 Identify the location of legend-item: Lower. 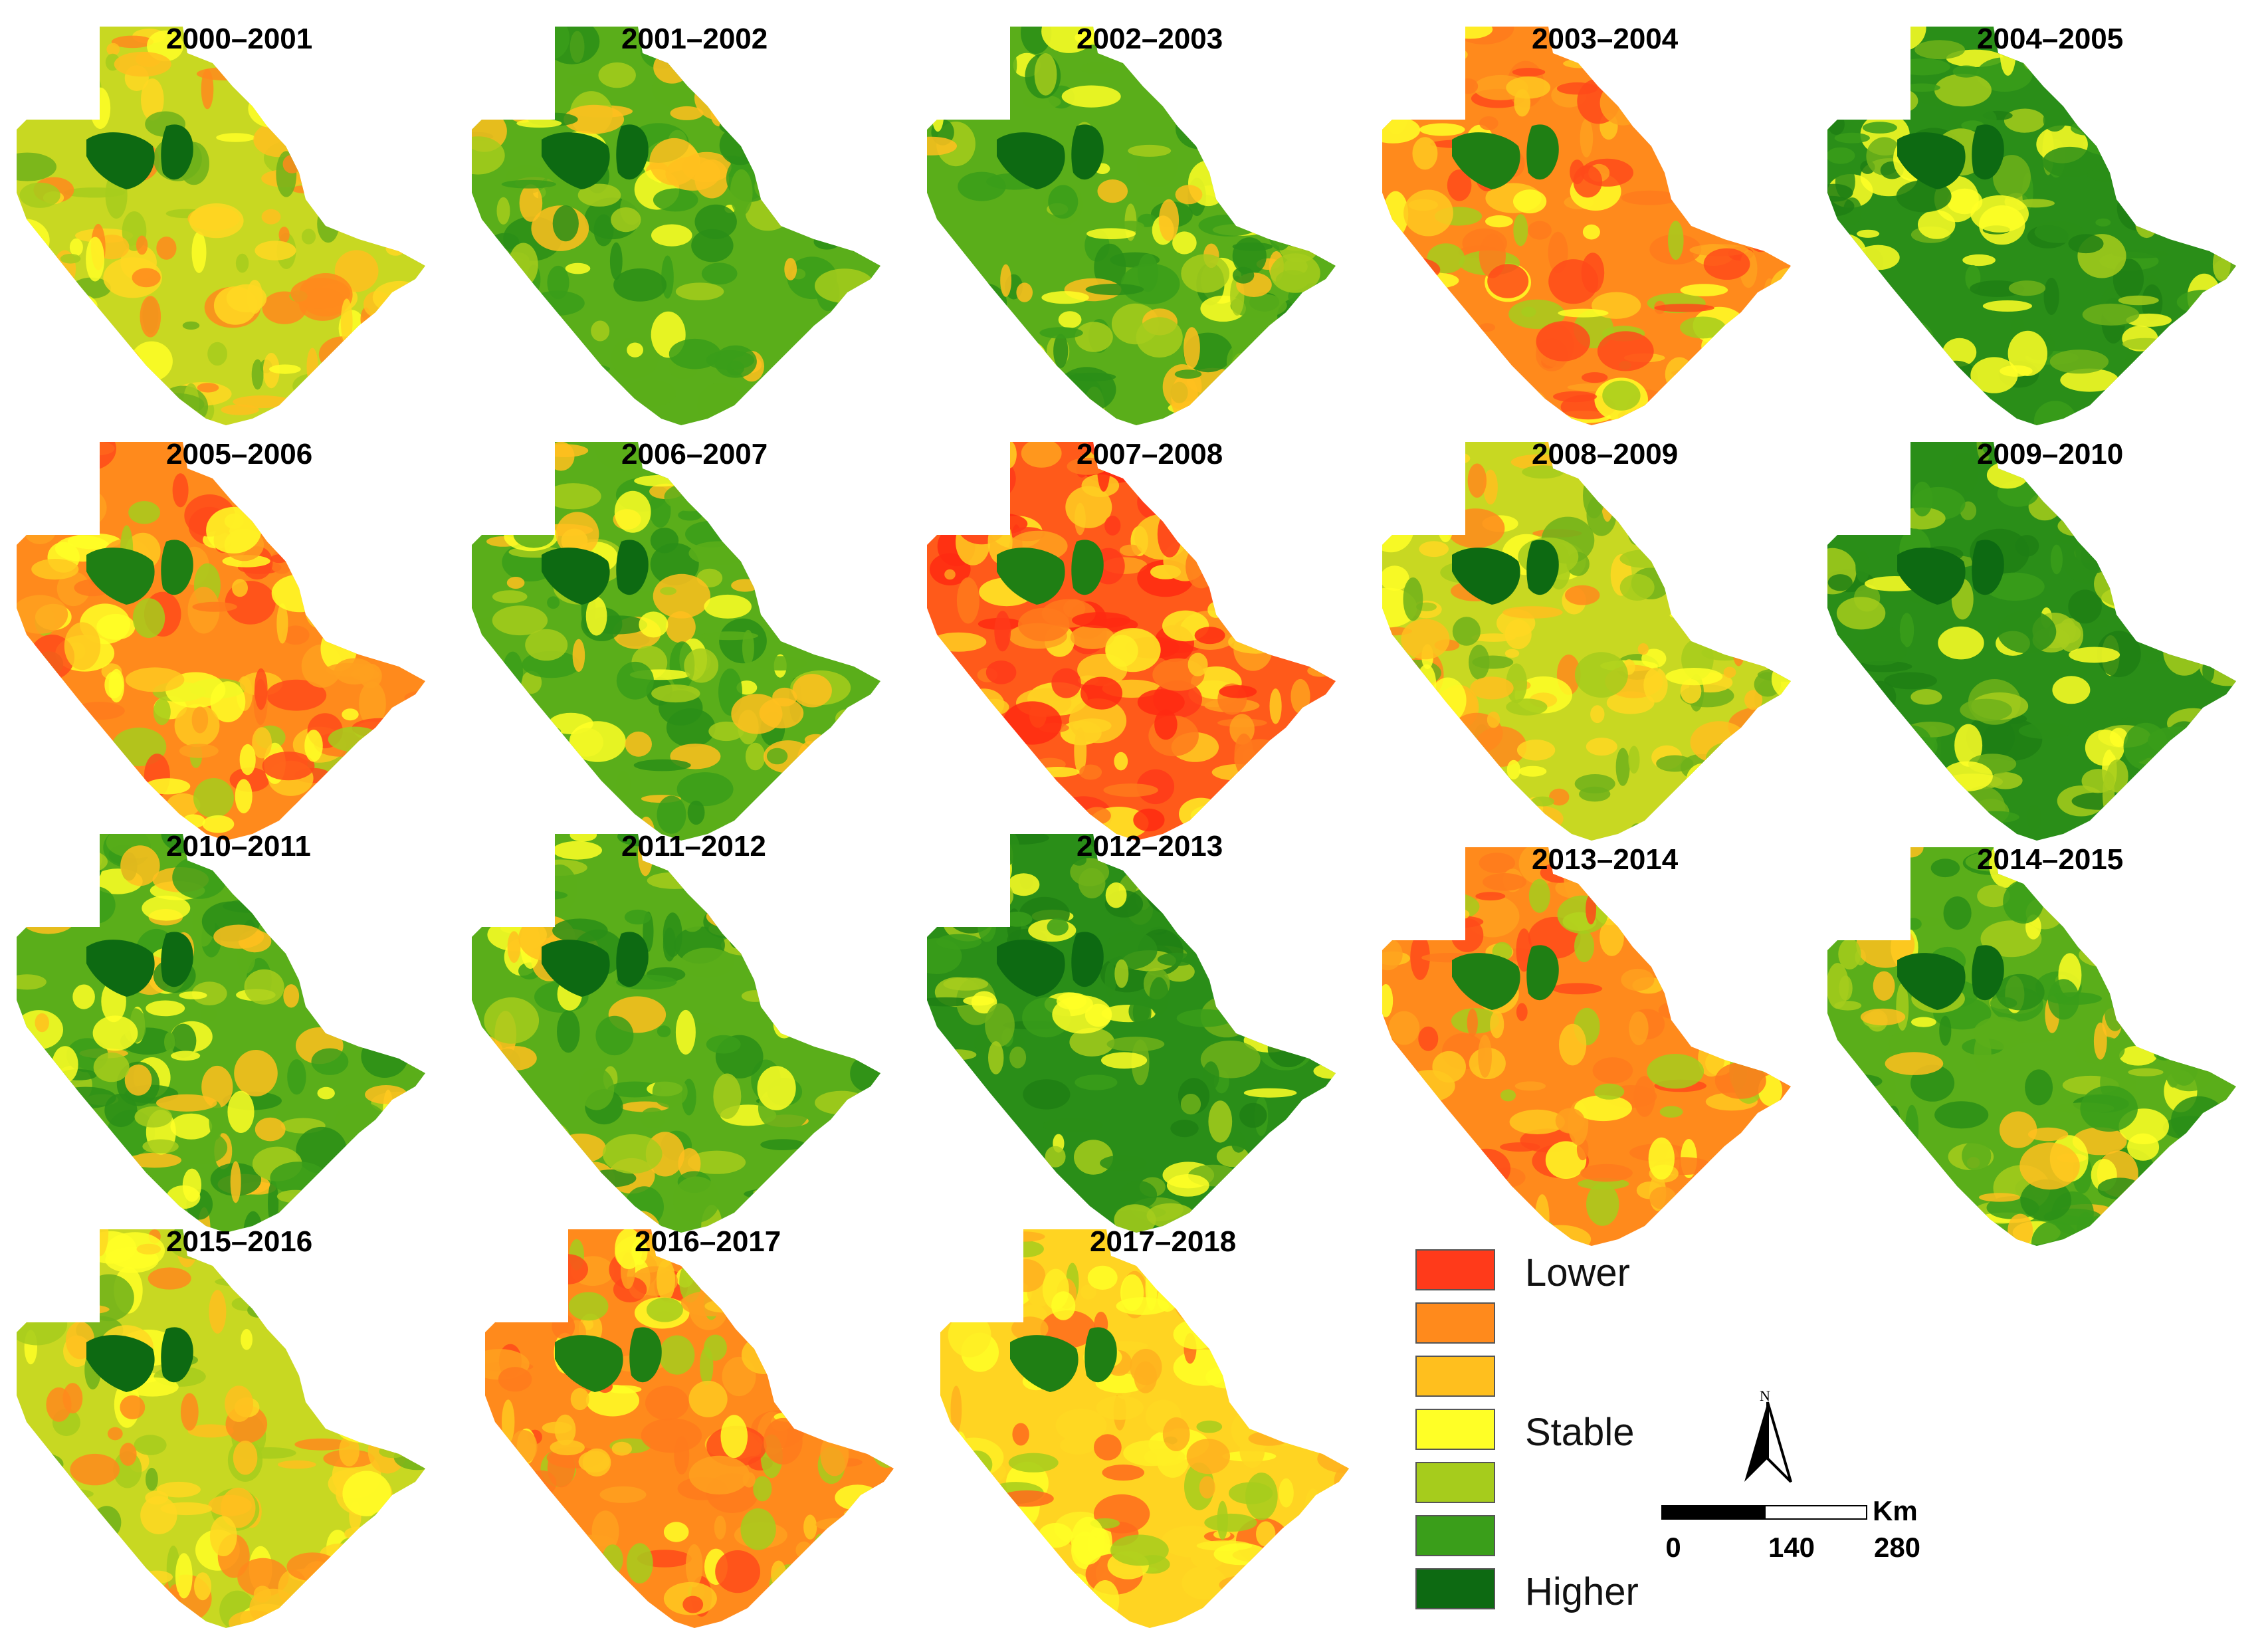
(1614, 1272).